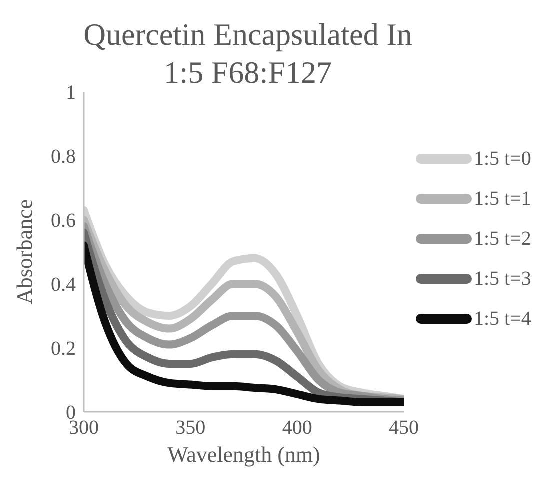 Image resolution: width=553 pixels, height=478 pixels. Describe the element at coordinates (503, 279) in the screenshot. I see `legend-label: 1:5 t=3` at that location.